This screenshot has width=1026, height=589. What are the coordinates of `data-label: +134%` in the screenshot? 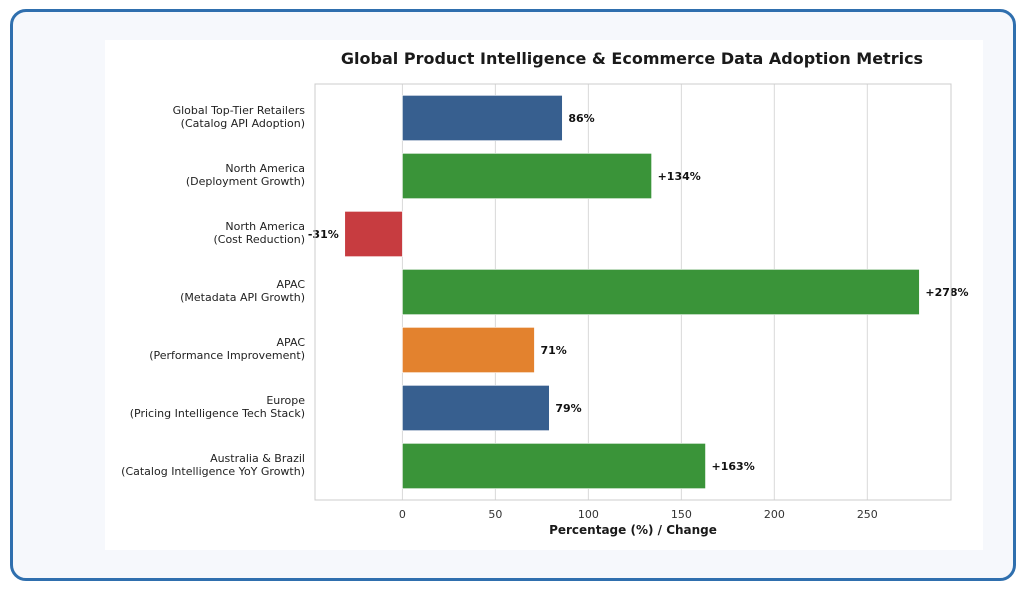 It's located at (679, 176).